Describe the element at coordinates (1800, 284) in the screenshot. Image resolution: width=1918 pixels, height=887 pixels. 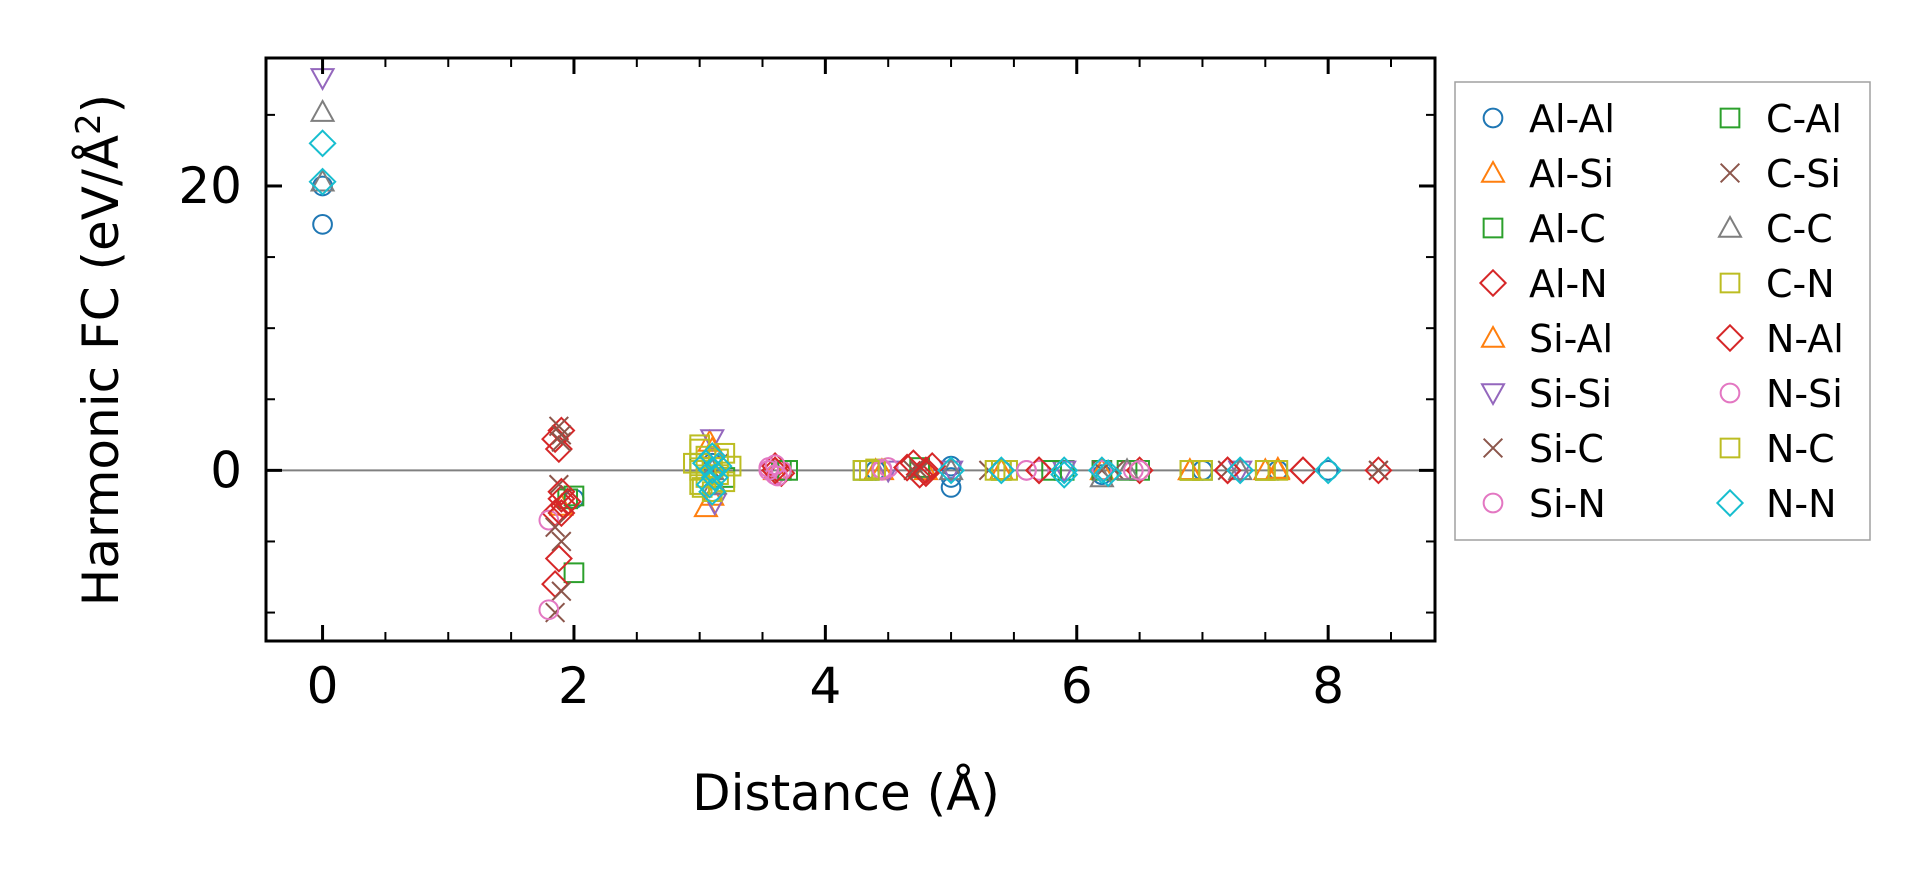
I see `legend-label: C-N` at that location.